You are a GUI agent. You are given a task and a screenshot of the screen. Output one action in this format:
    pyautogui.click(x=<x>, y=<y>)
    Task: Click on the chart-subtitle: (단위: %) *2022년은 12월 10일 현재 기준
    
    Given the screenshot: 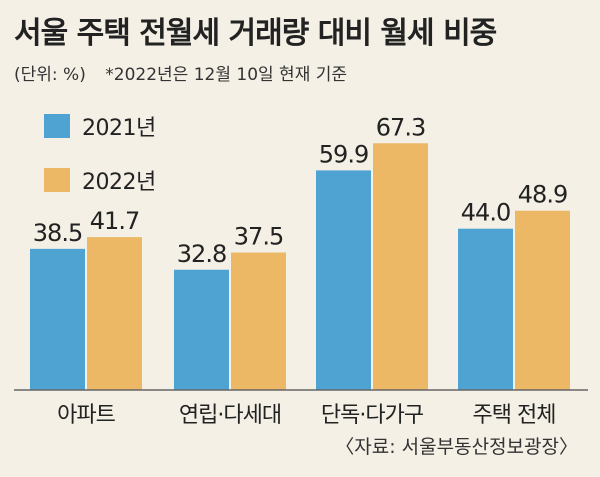 What is the action you would take?
    pyautogui.click(x=180, y=72)
    